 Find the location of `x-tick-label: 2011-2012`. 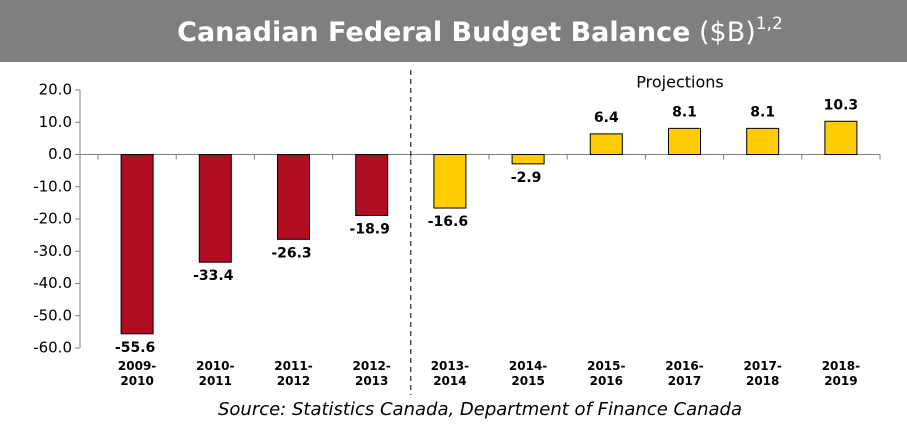

x-tick-label: 2011-2012 is located at coordinates (293, 373).